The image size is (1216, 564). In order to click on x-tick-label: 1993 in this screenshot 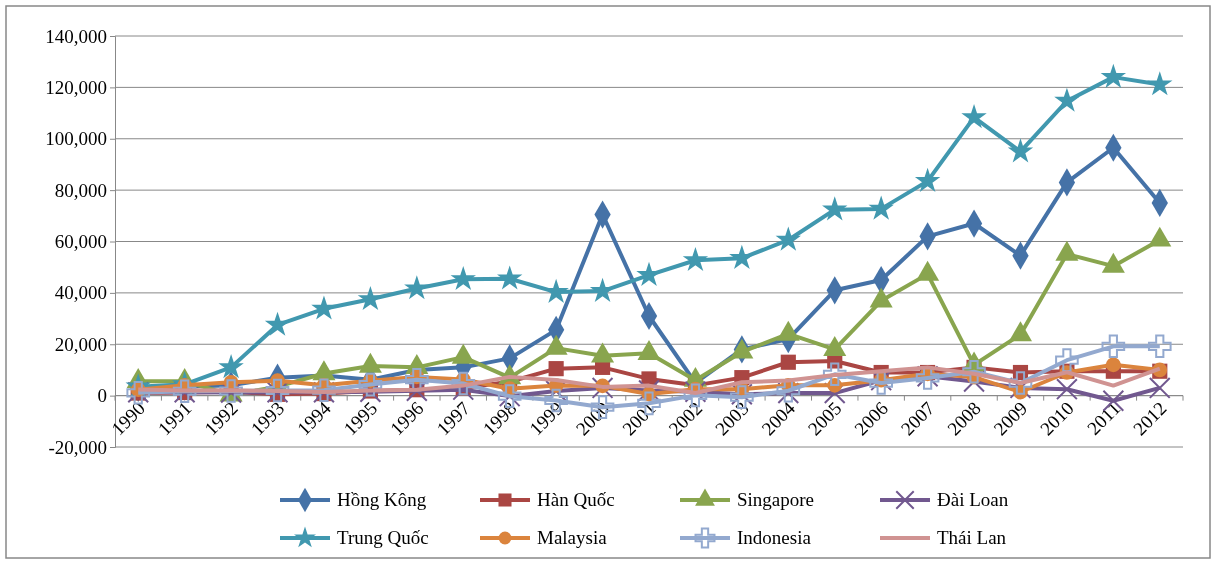, I will do `click(267, 418)`.